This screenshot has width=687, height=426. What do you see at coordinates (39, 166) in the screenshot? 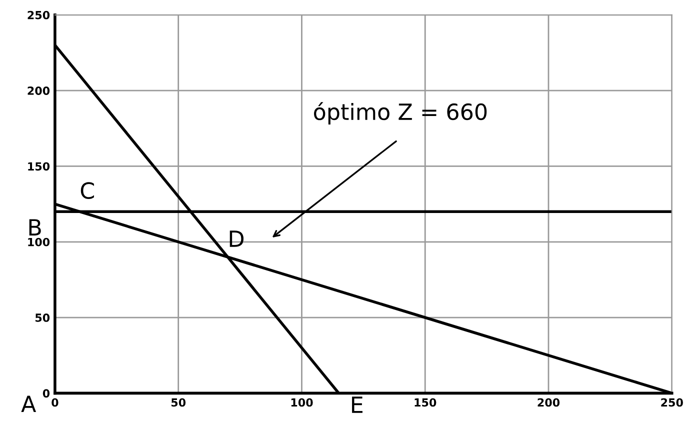
I see `y-tick-label: 150` at bounding box center [39, 166].